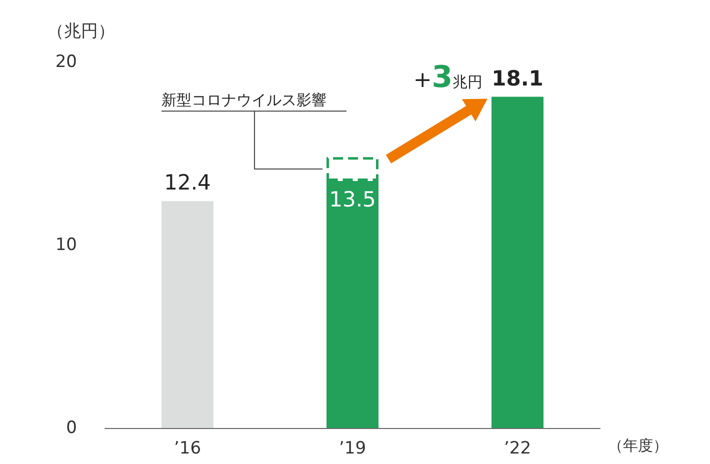 The width and height of the screenshot is (710, 464). Describe the element at coordinates (66, 245) in the screenshot. I see `y-tick-label: 10` at that location.